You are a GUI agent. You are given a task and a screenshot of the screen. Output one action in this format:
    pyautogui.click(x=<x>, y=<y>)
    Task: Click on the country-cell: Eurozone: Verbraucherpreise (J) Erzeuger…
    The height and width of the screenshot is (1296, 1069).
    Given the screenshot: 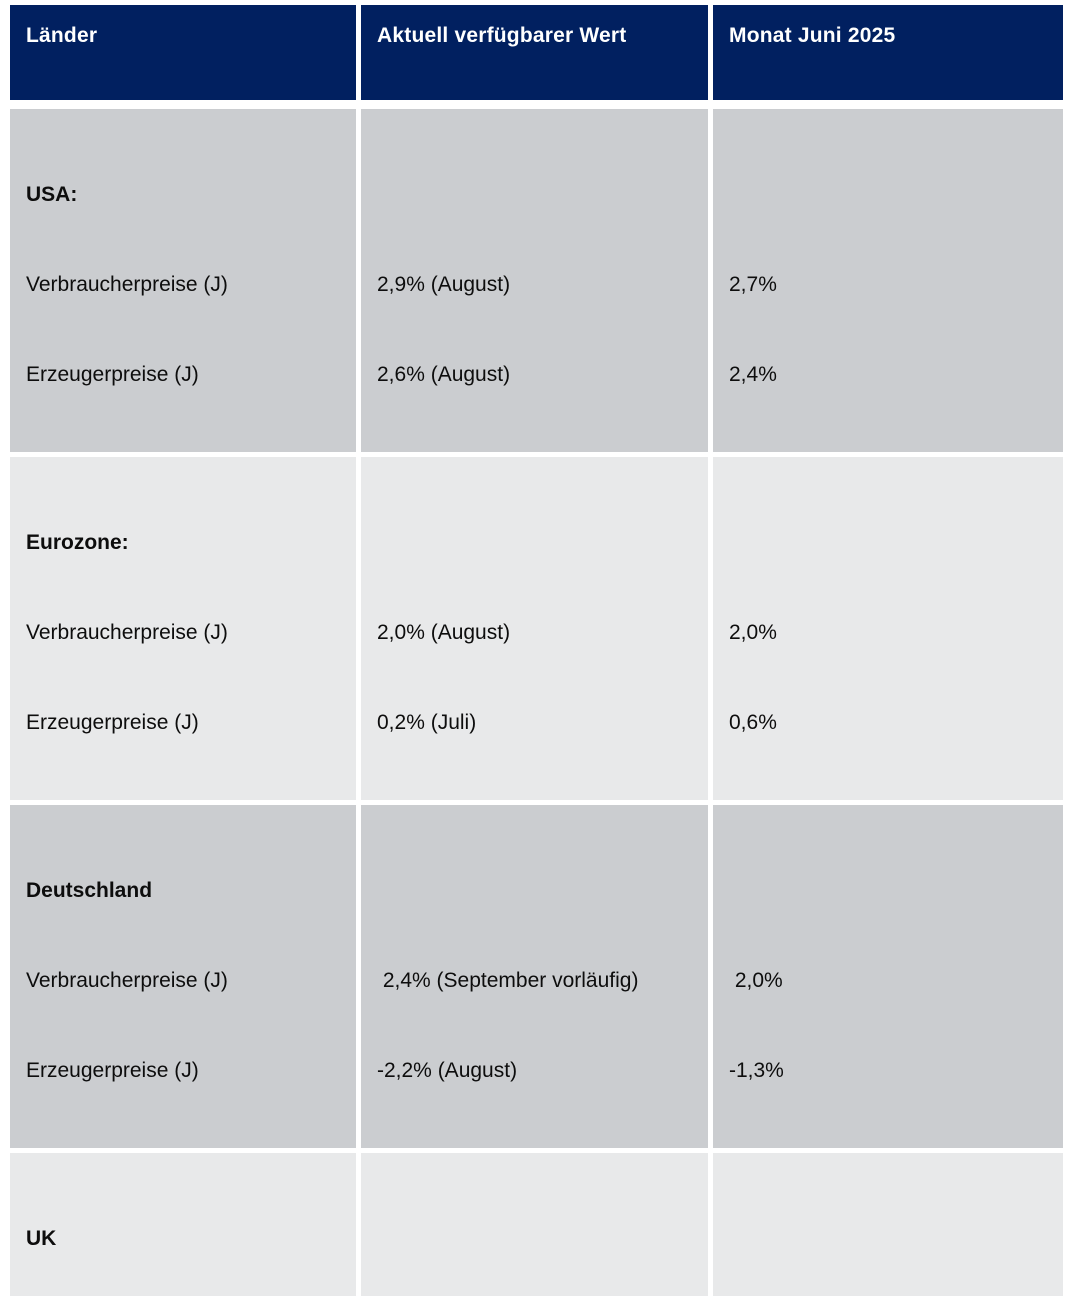 What is the action you would take?
    pyautogui.click(x=183, y=628)
    